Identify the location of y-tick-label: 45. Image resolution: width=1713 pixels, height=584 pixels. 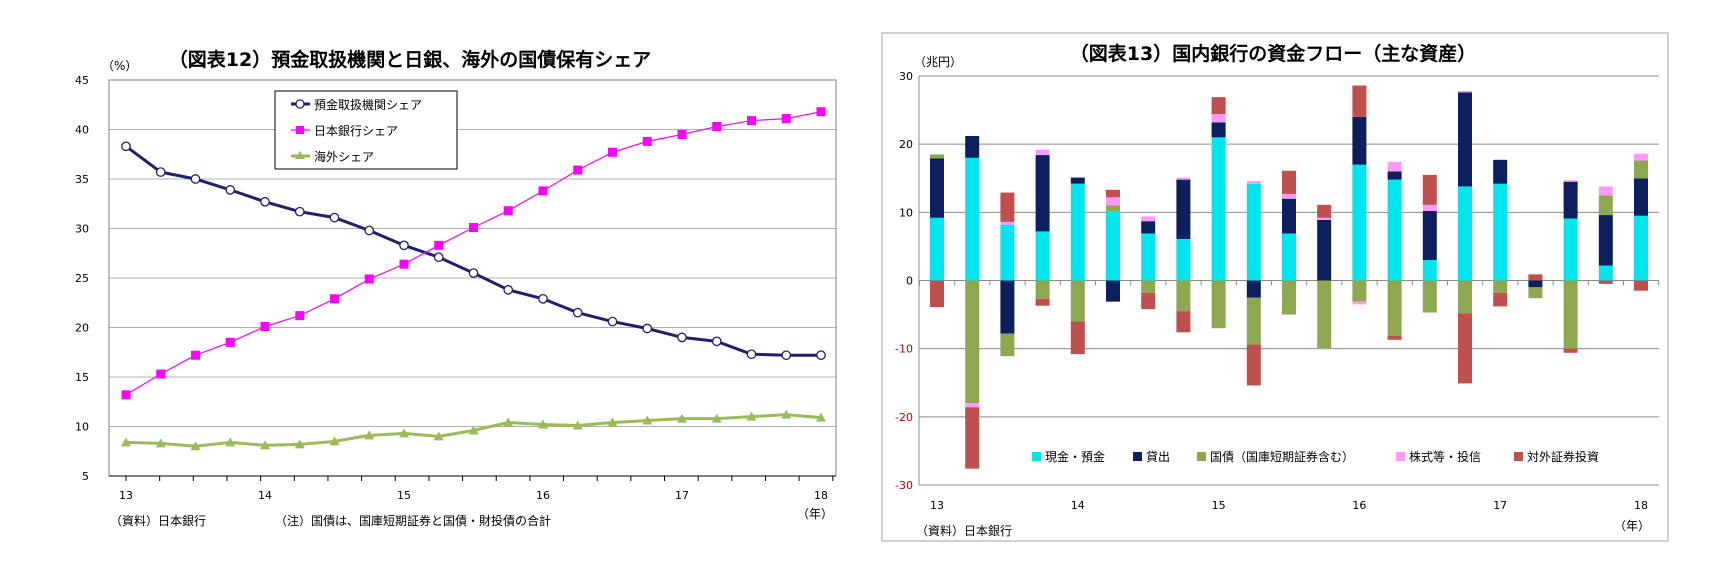
(82, 80).